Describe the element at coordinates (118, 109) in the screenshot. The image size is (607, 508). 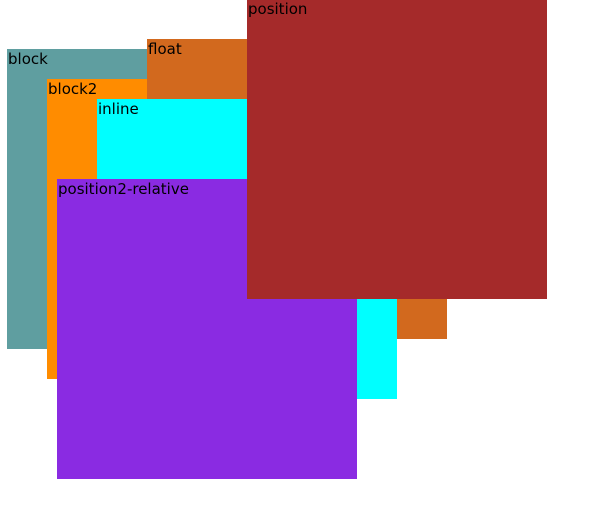
I see `inline-label: inline` at that location.